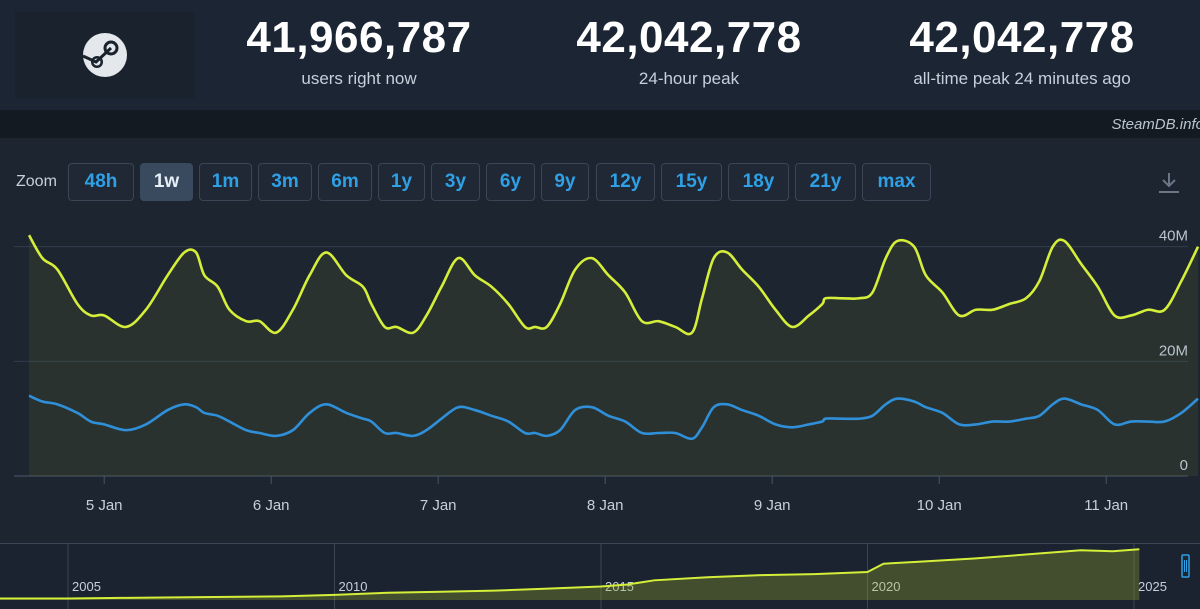  Describe the element at coordinates (605, 505) in the screenshot. I see `x-tick-label: 8 Jan` at that location.